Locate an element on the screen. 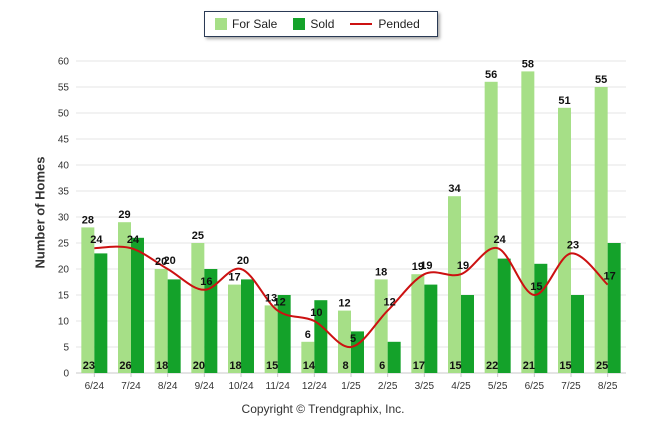 The height and width of the screenshot is (439, 646). y-tick-label: 40 is located at coordinates (64, 166).